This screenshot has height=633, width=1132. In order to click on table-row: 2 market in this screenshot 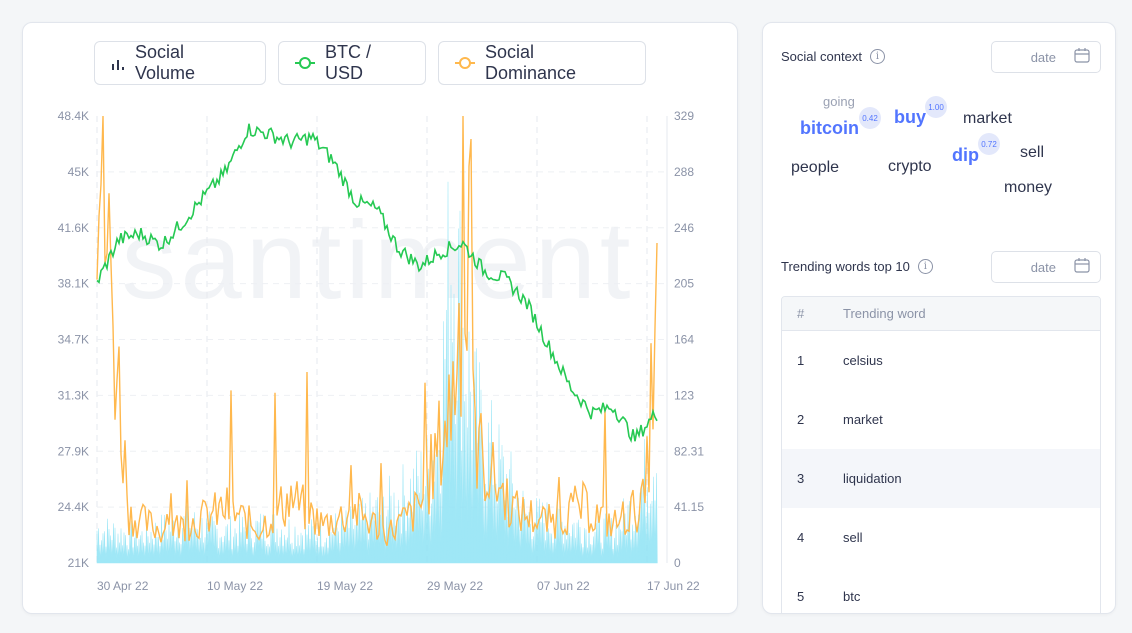, I will do `click(941, 419)`.